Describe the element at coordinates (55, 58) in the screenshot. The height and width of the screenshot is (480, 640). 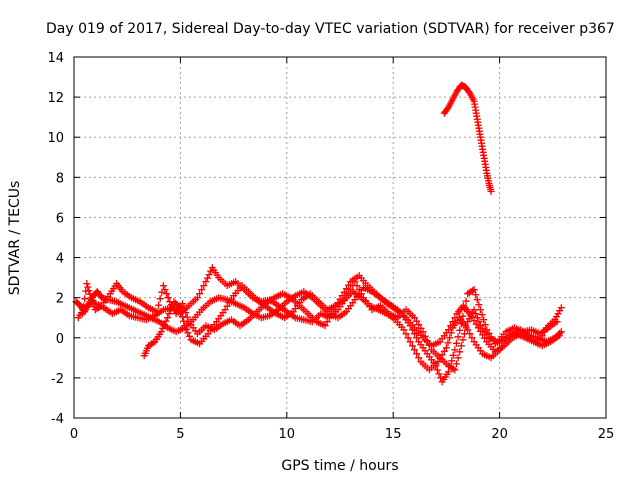
I see `y-tick-label: 14` at that location.